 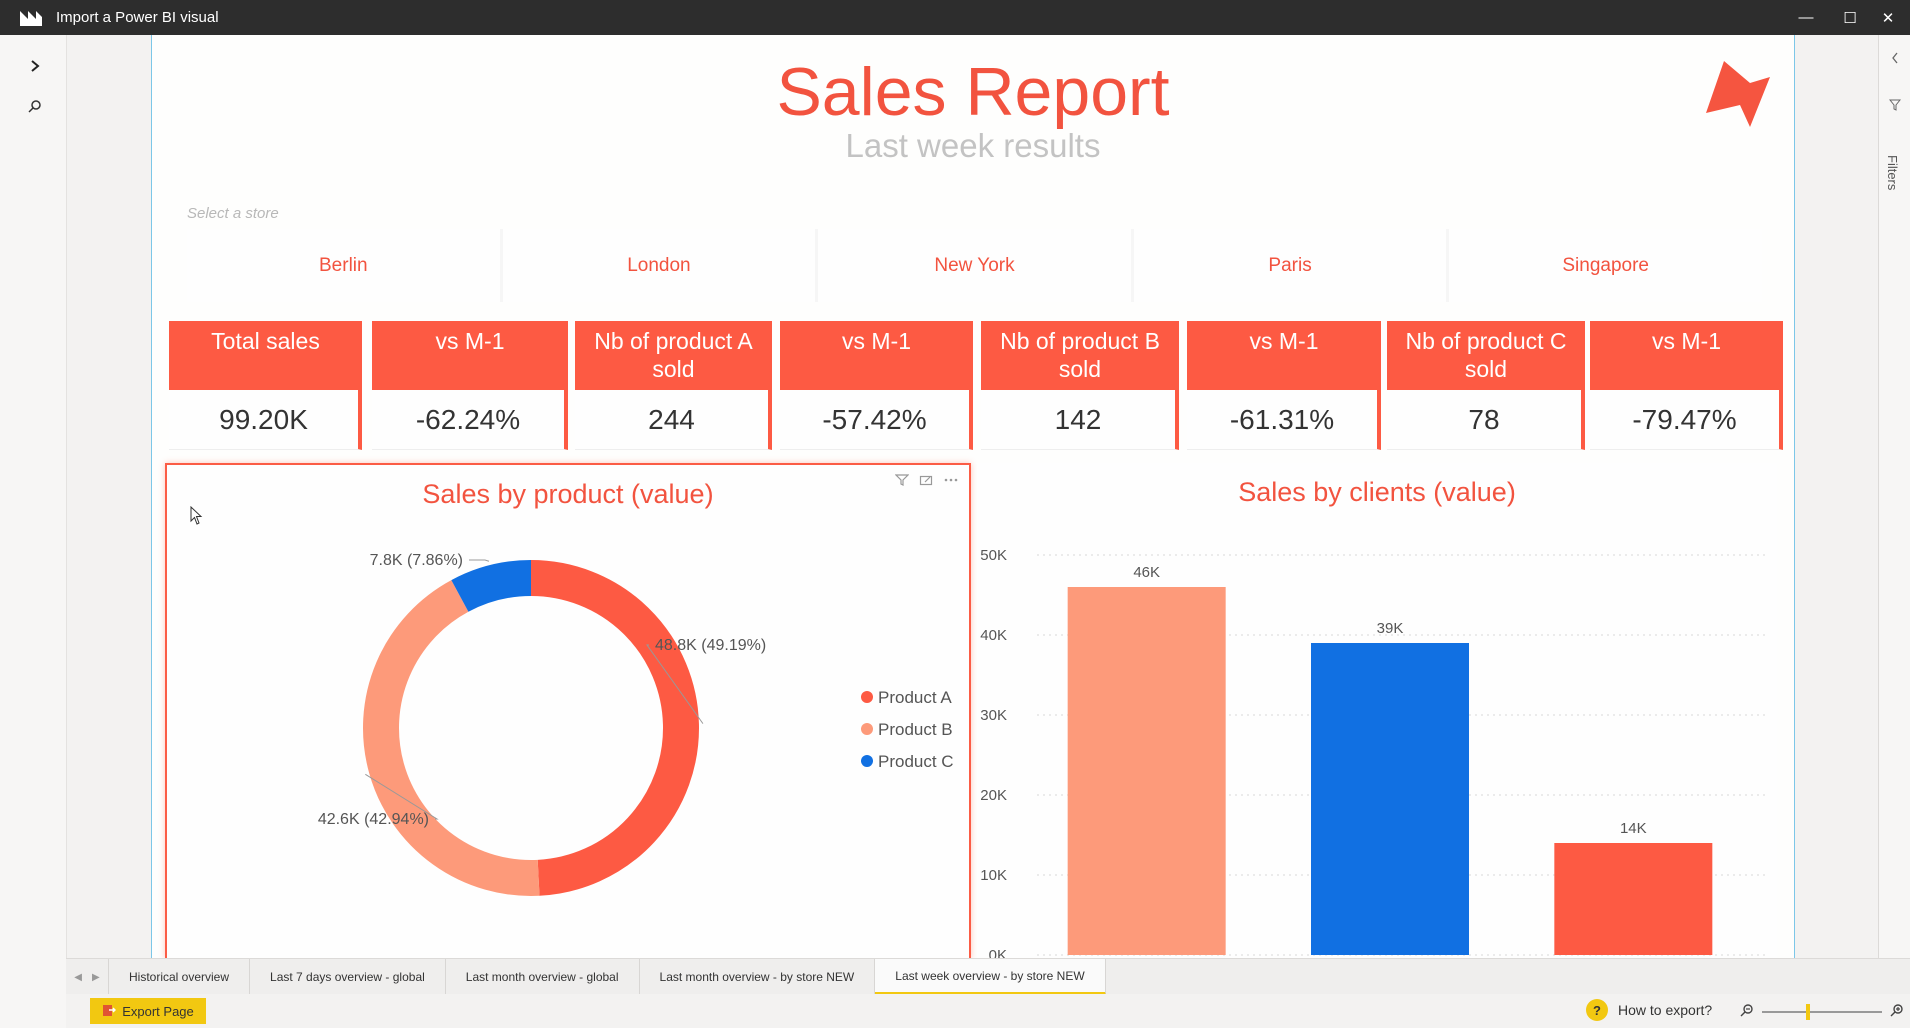 I want to click on kpi-label: Nb of product A sold, so click(x=673, y=355).